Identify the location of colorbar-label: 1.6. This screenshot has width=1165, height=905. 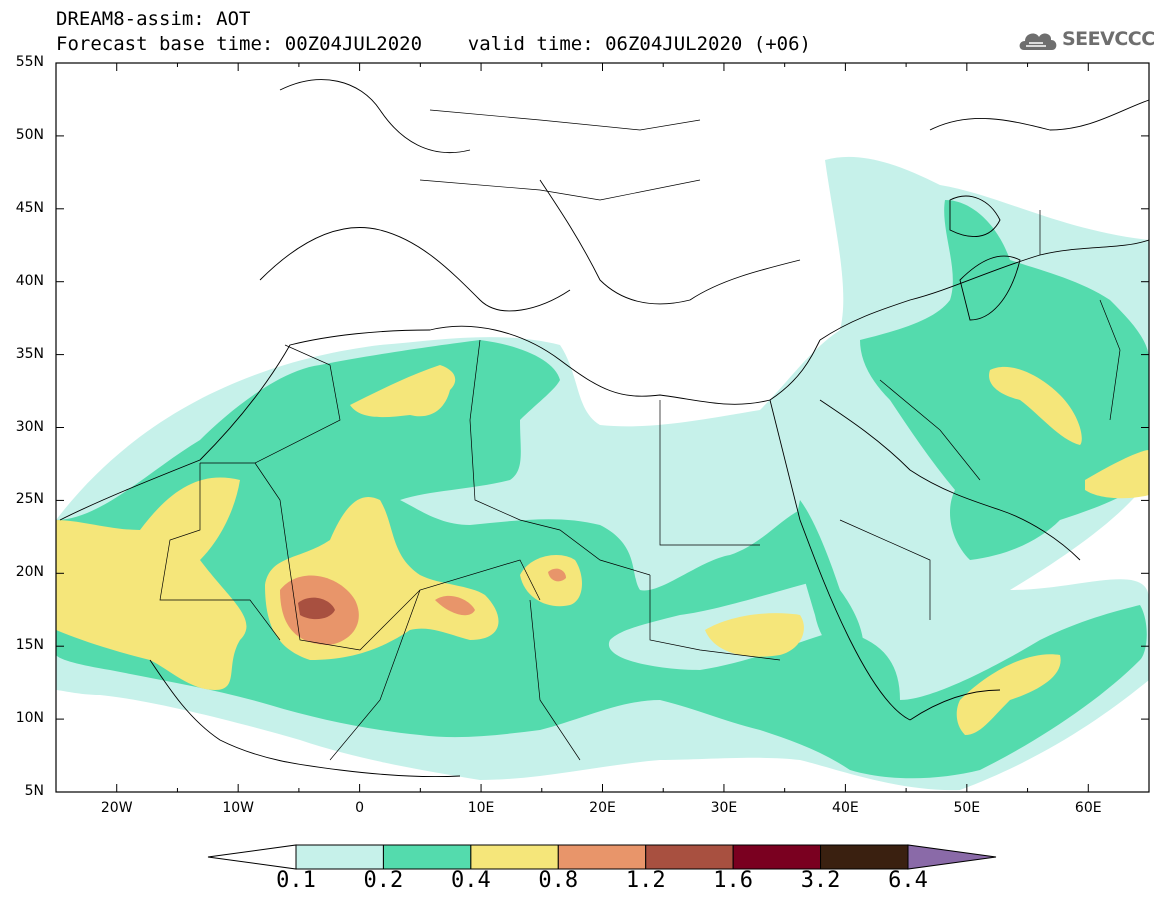
(733, 880).